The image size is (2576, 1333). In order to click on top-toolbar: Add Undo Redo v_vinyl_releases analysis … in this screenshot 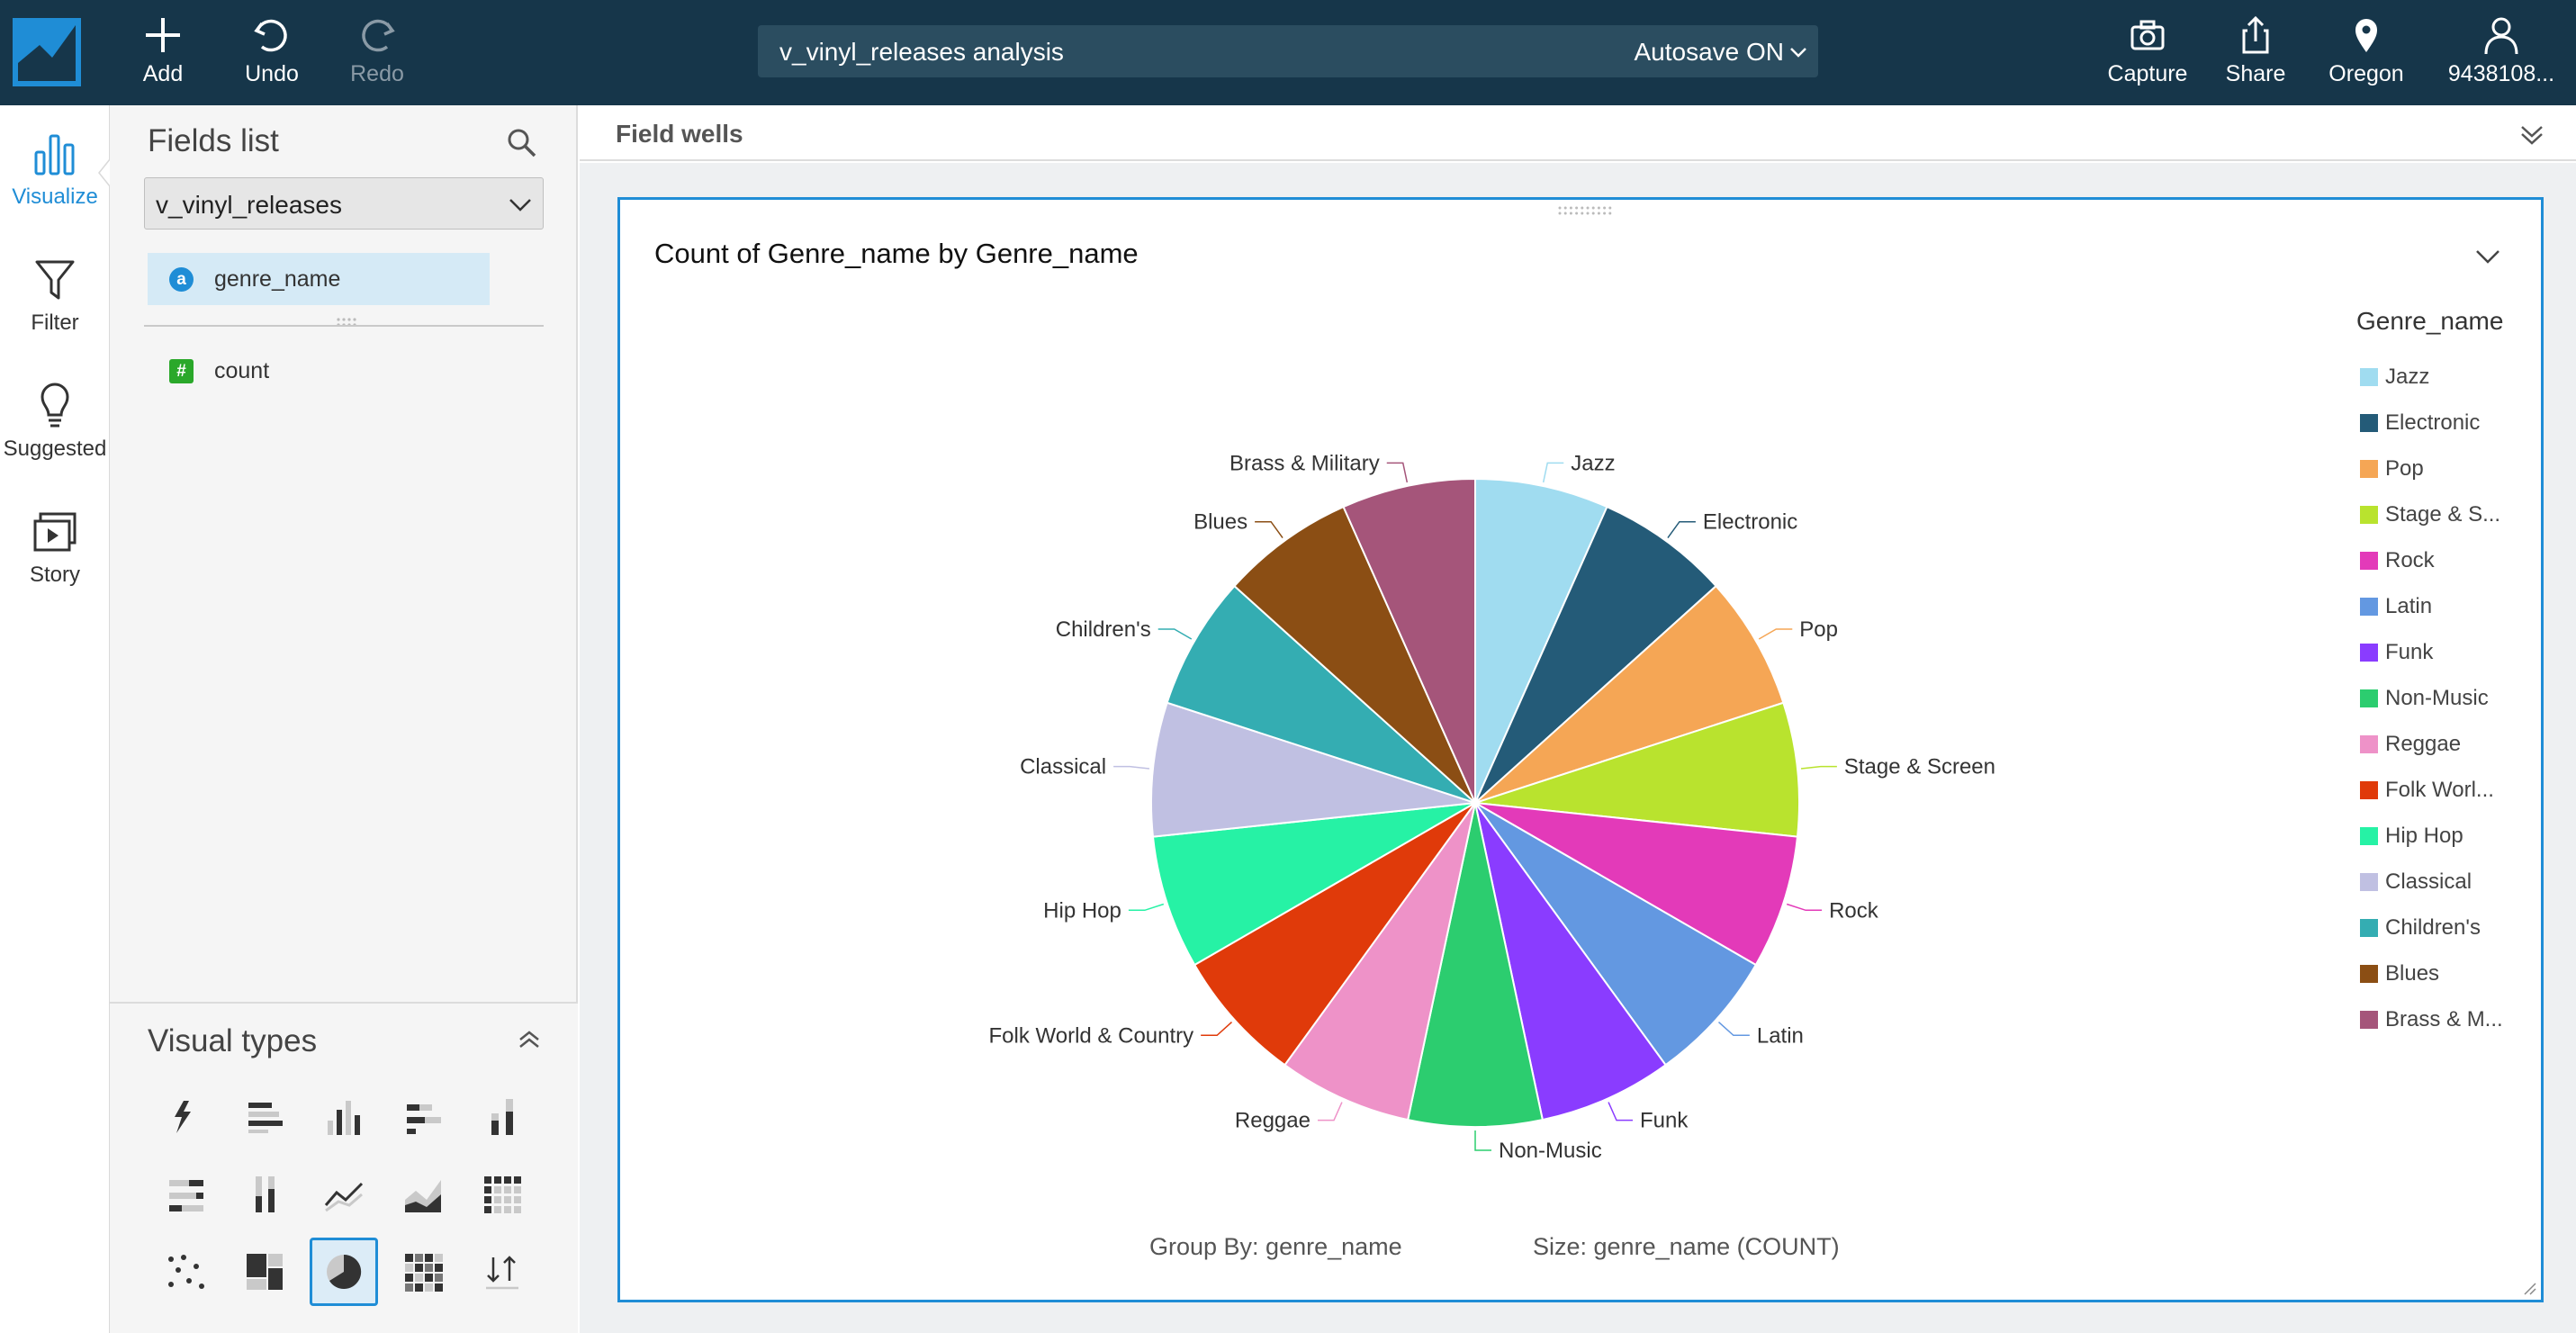, I will do `click(1288, 52)`.